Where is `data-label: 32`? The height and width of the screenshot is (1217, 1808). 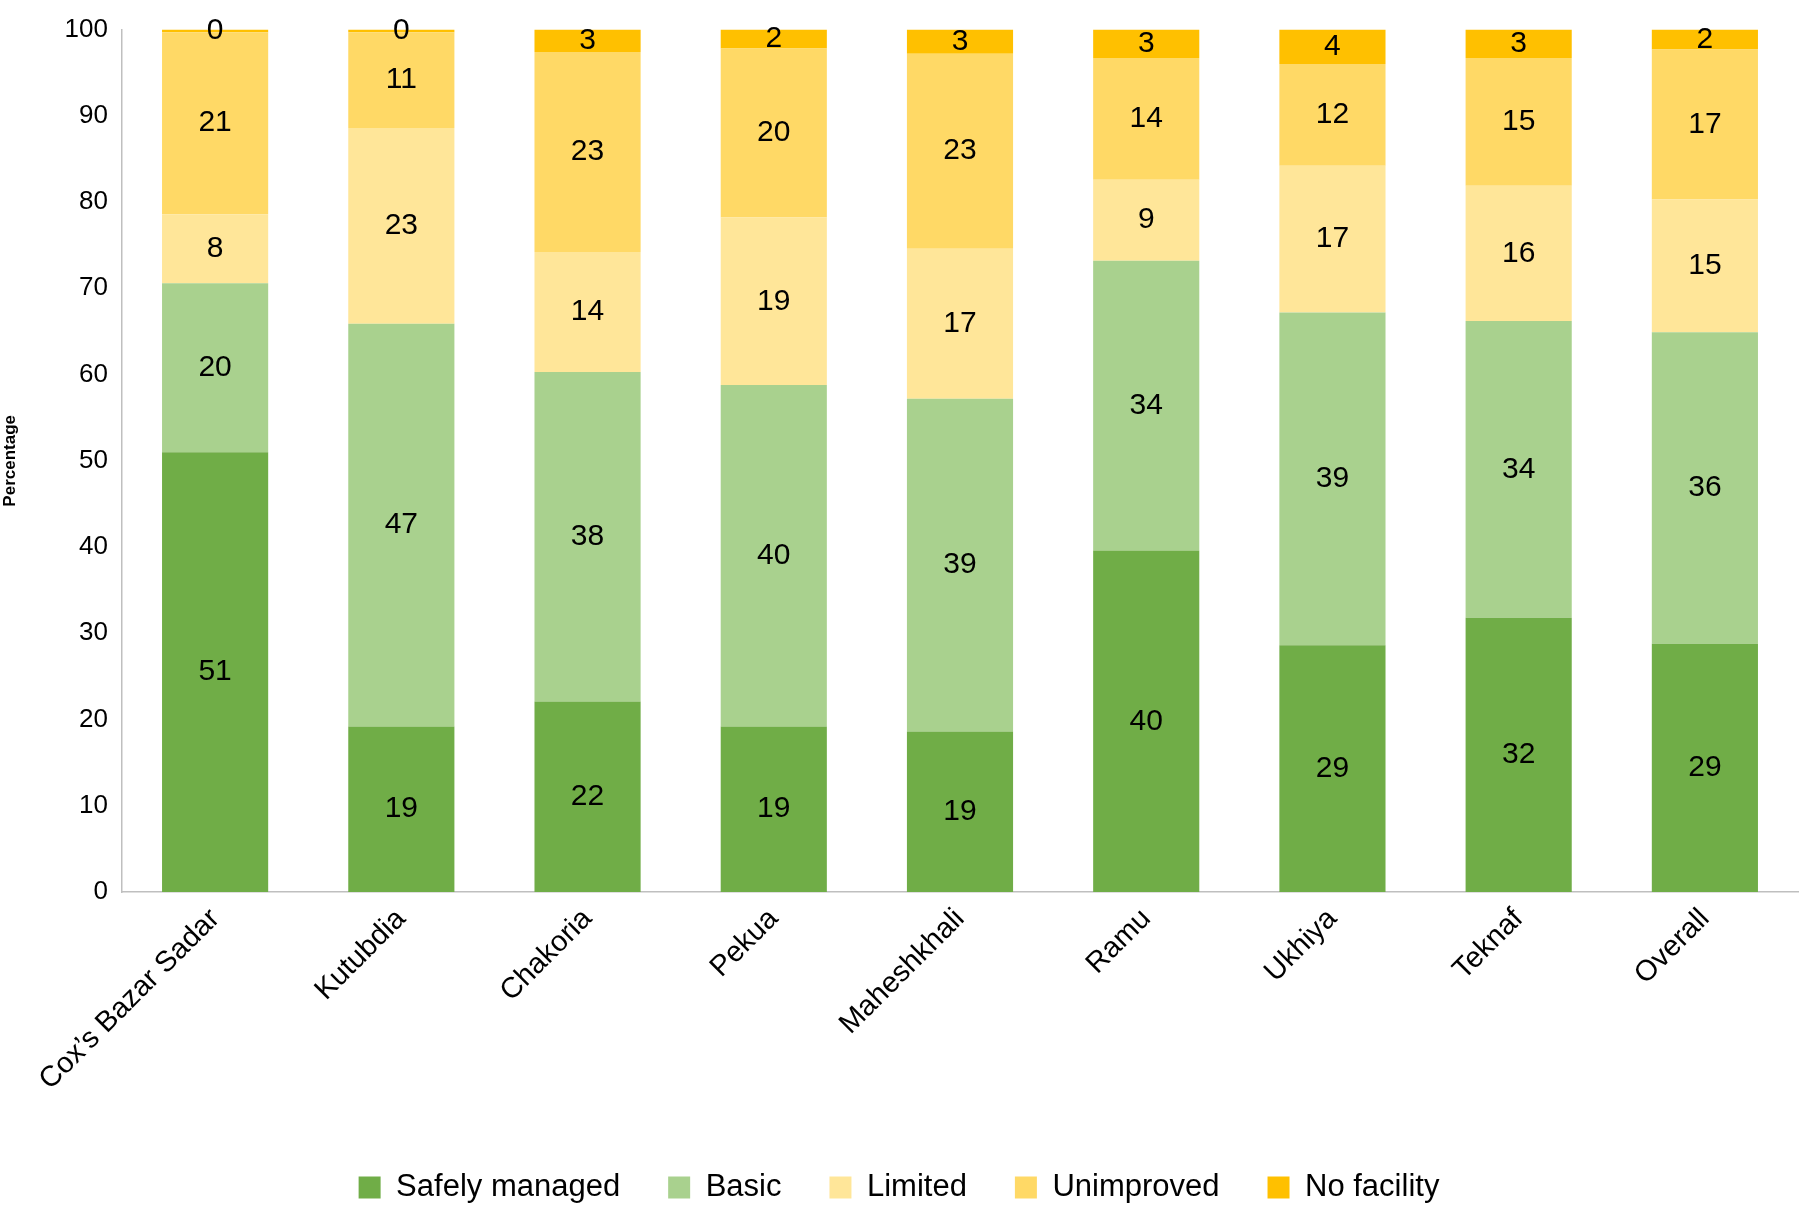 data-label: 32 is located at coordinates (1518, 753).